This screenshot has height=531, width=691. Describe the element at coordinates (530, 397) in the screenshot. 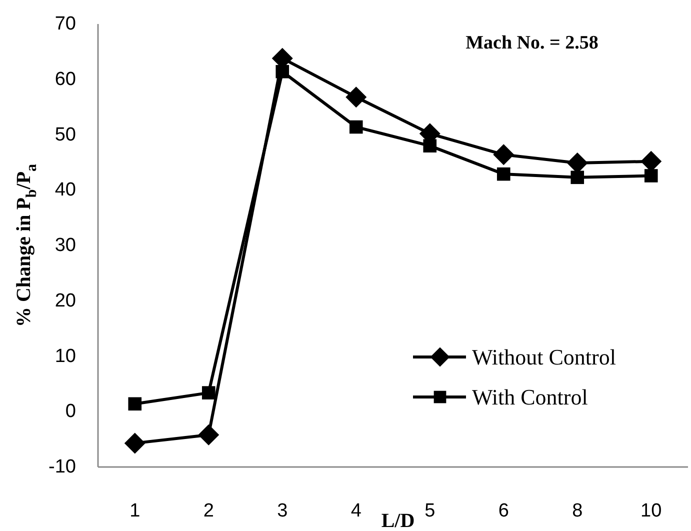

I see `legend-label: With Control` at that location.